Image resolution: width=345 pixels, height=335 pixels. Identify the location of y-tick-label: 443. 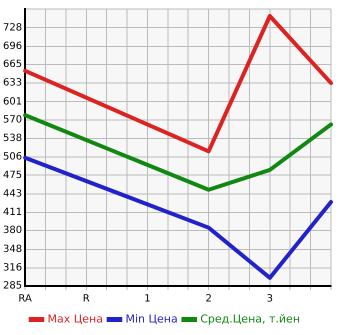
(12, 194).